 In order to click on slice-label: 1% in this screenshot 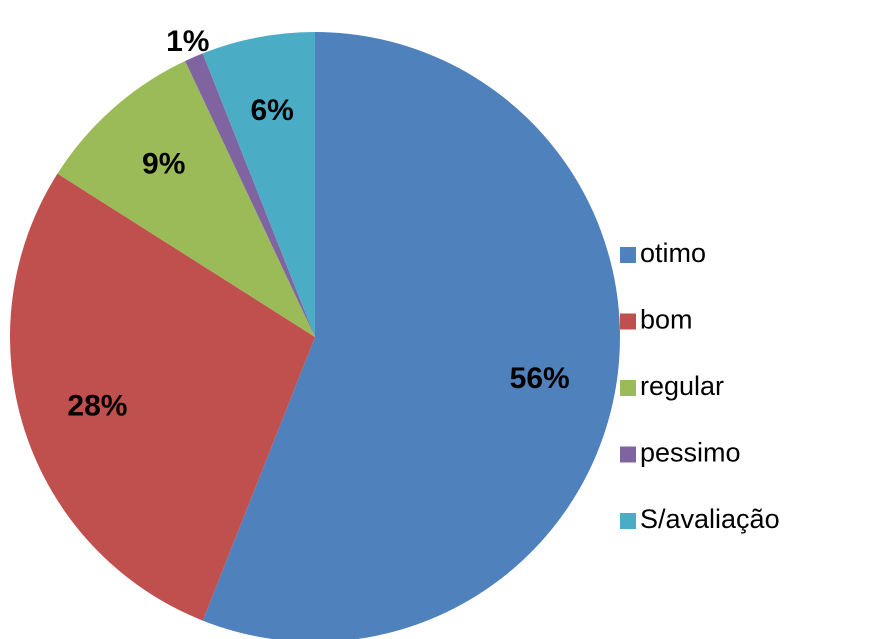, I will do `click(187, 41)`.